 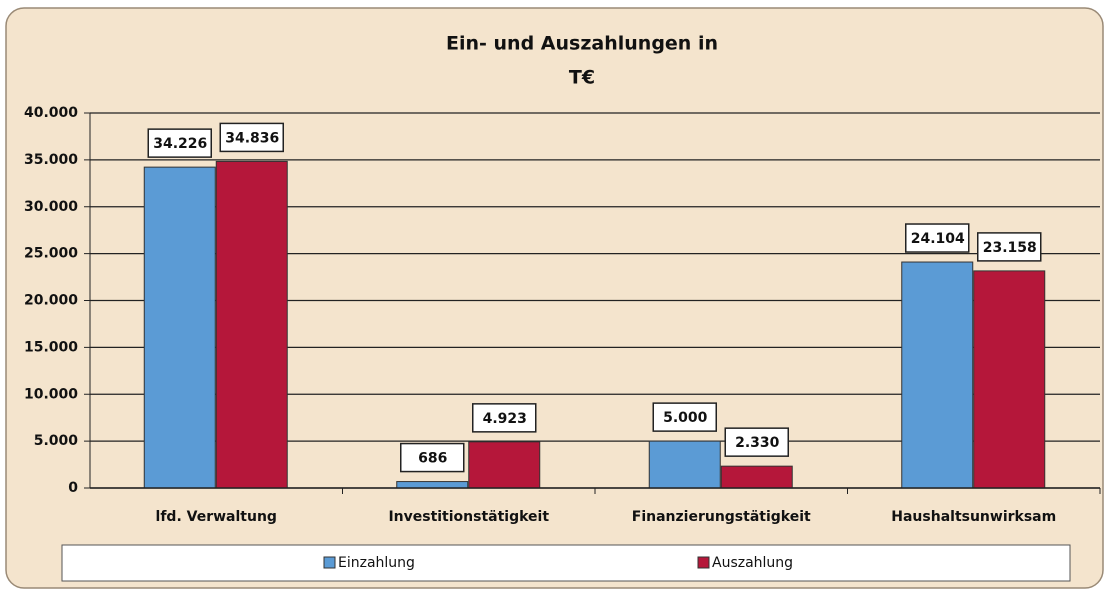 I want to click on y-tick-label: 15.000, so click(x=51, y=347).